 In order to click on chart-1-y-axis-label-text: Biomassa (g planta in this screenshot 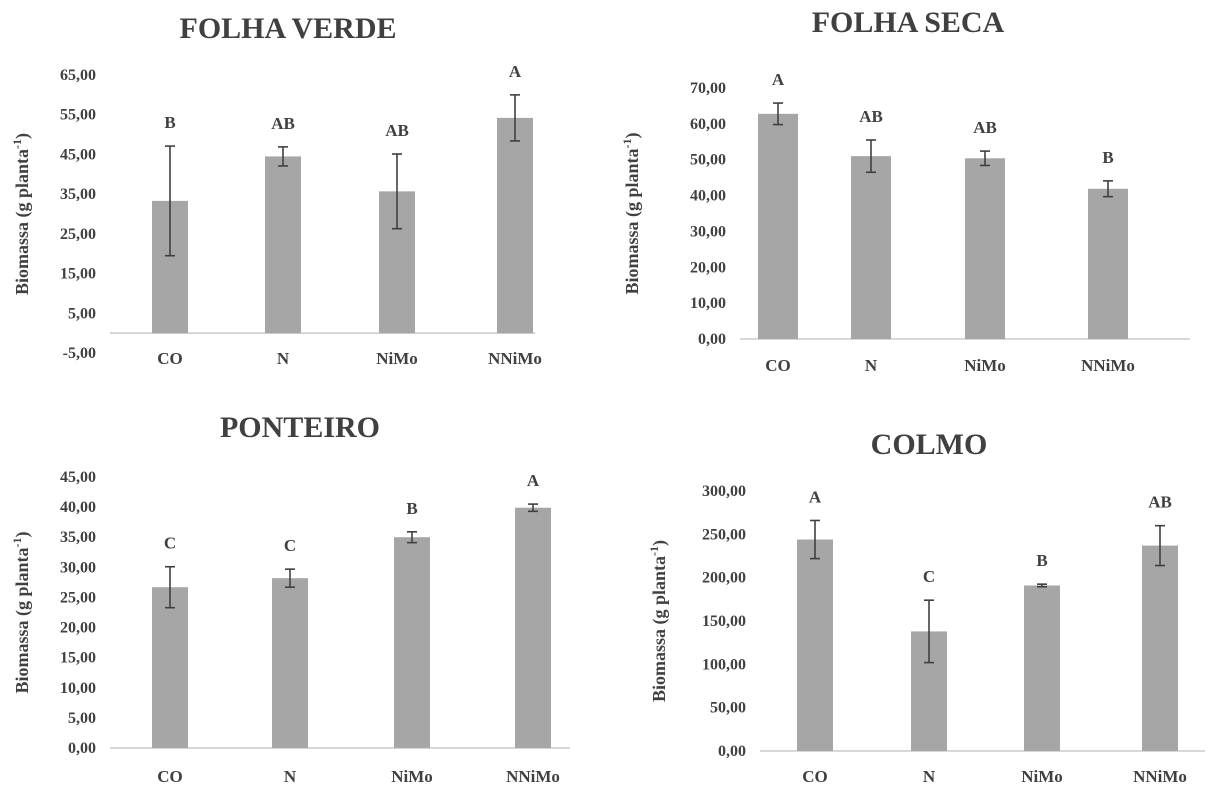, I will do `click(22, 222)`.